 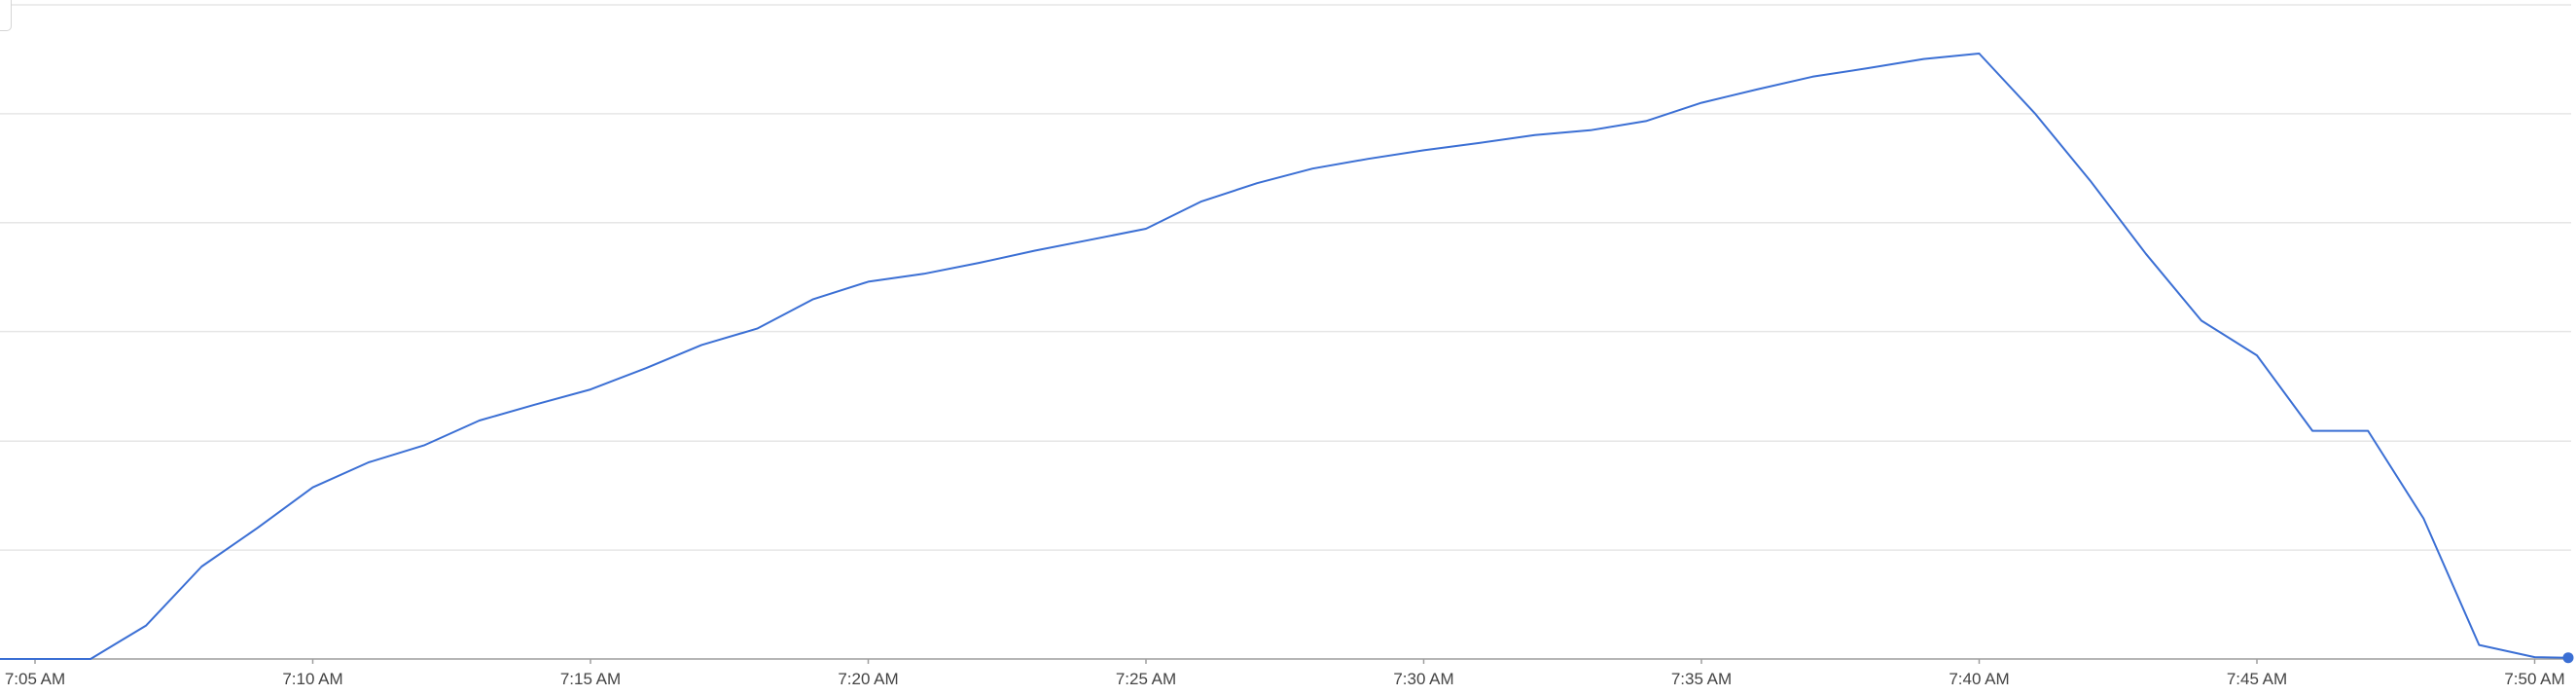 I want to click on x-tick-label: 7:25 AM, so click(x=1146, y=679).